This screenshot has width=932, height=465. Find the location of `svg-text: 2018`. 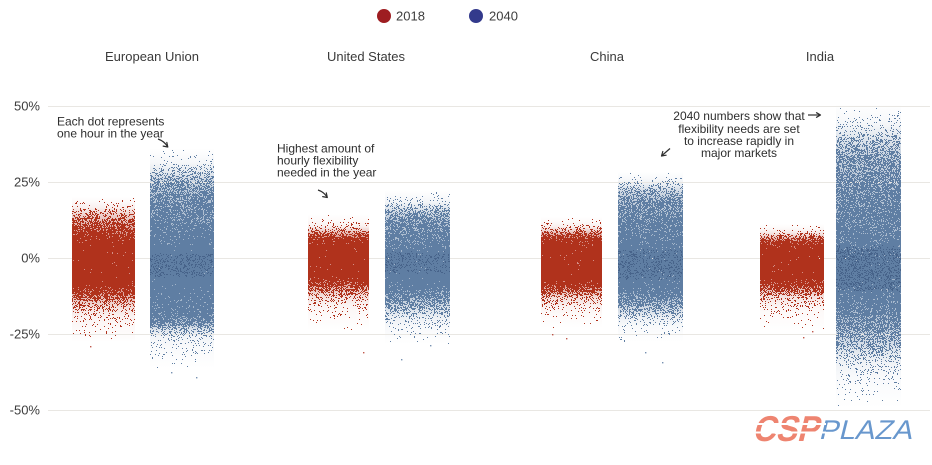

svg-text: 2018 is located at coordinates (410, 16).